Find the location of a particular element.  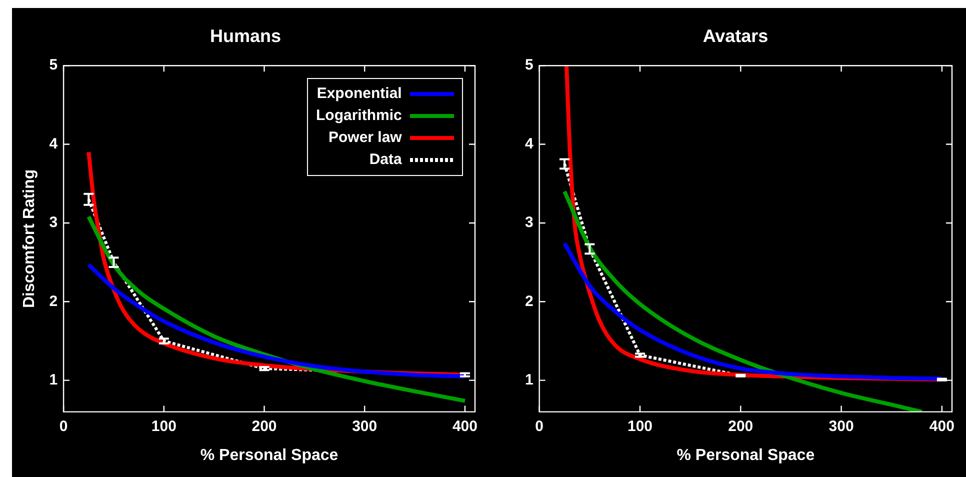

chart-title: Avatars is located at coordinates (735, 36).